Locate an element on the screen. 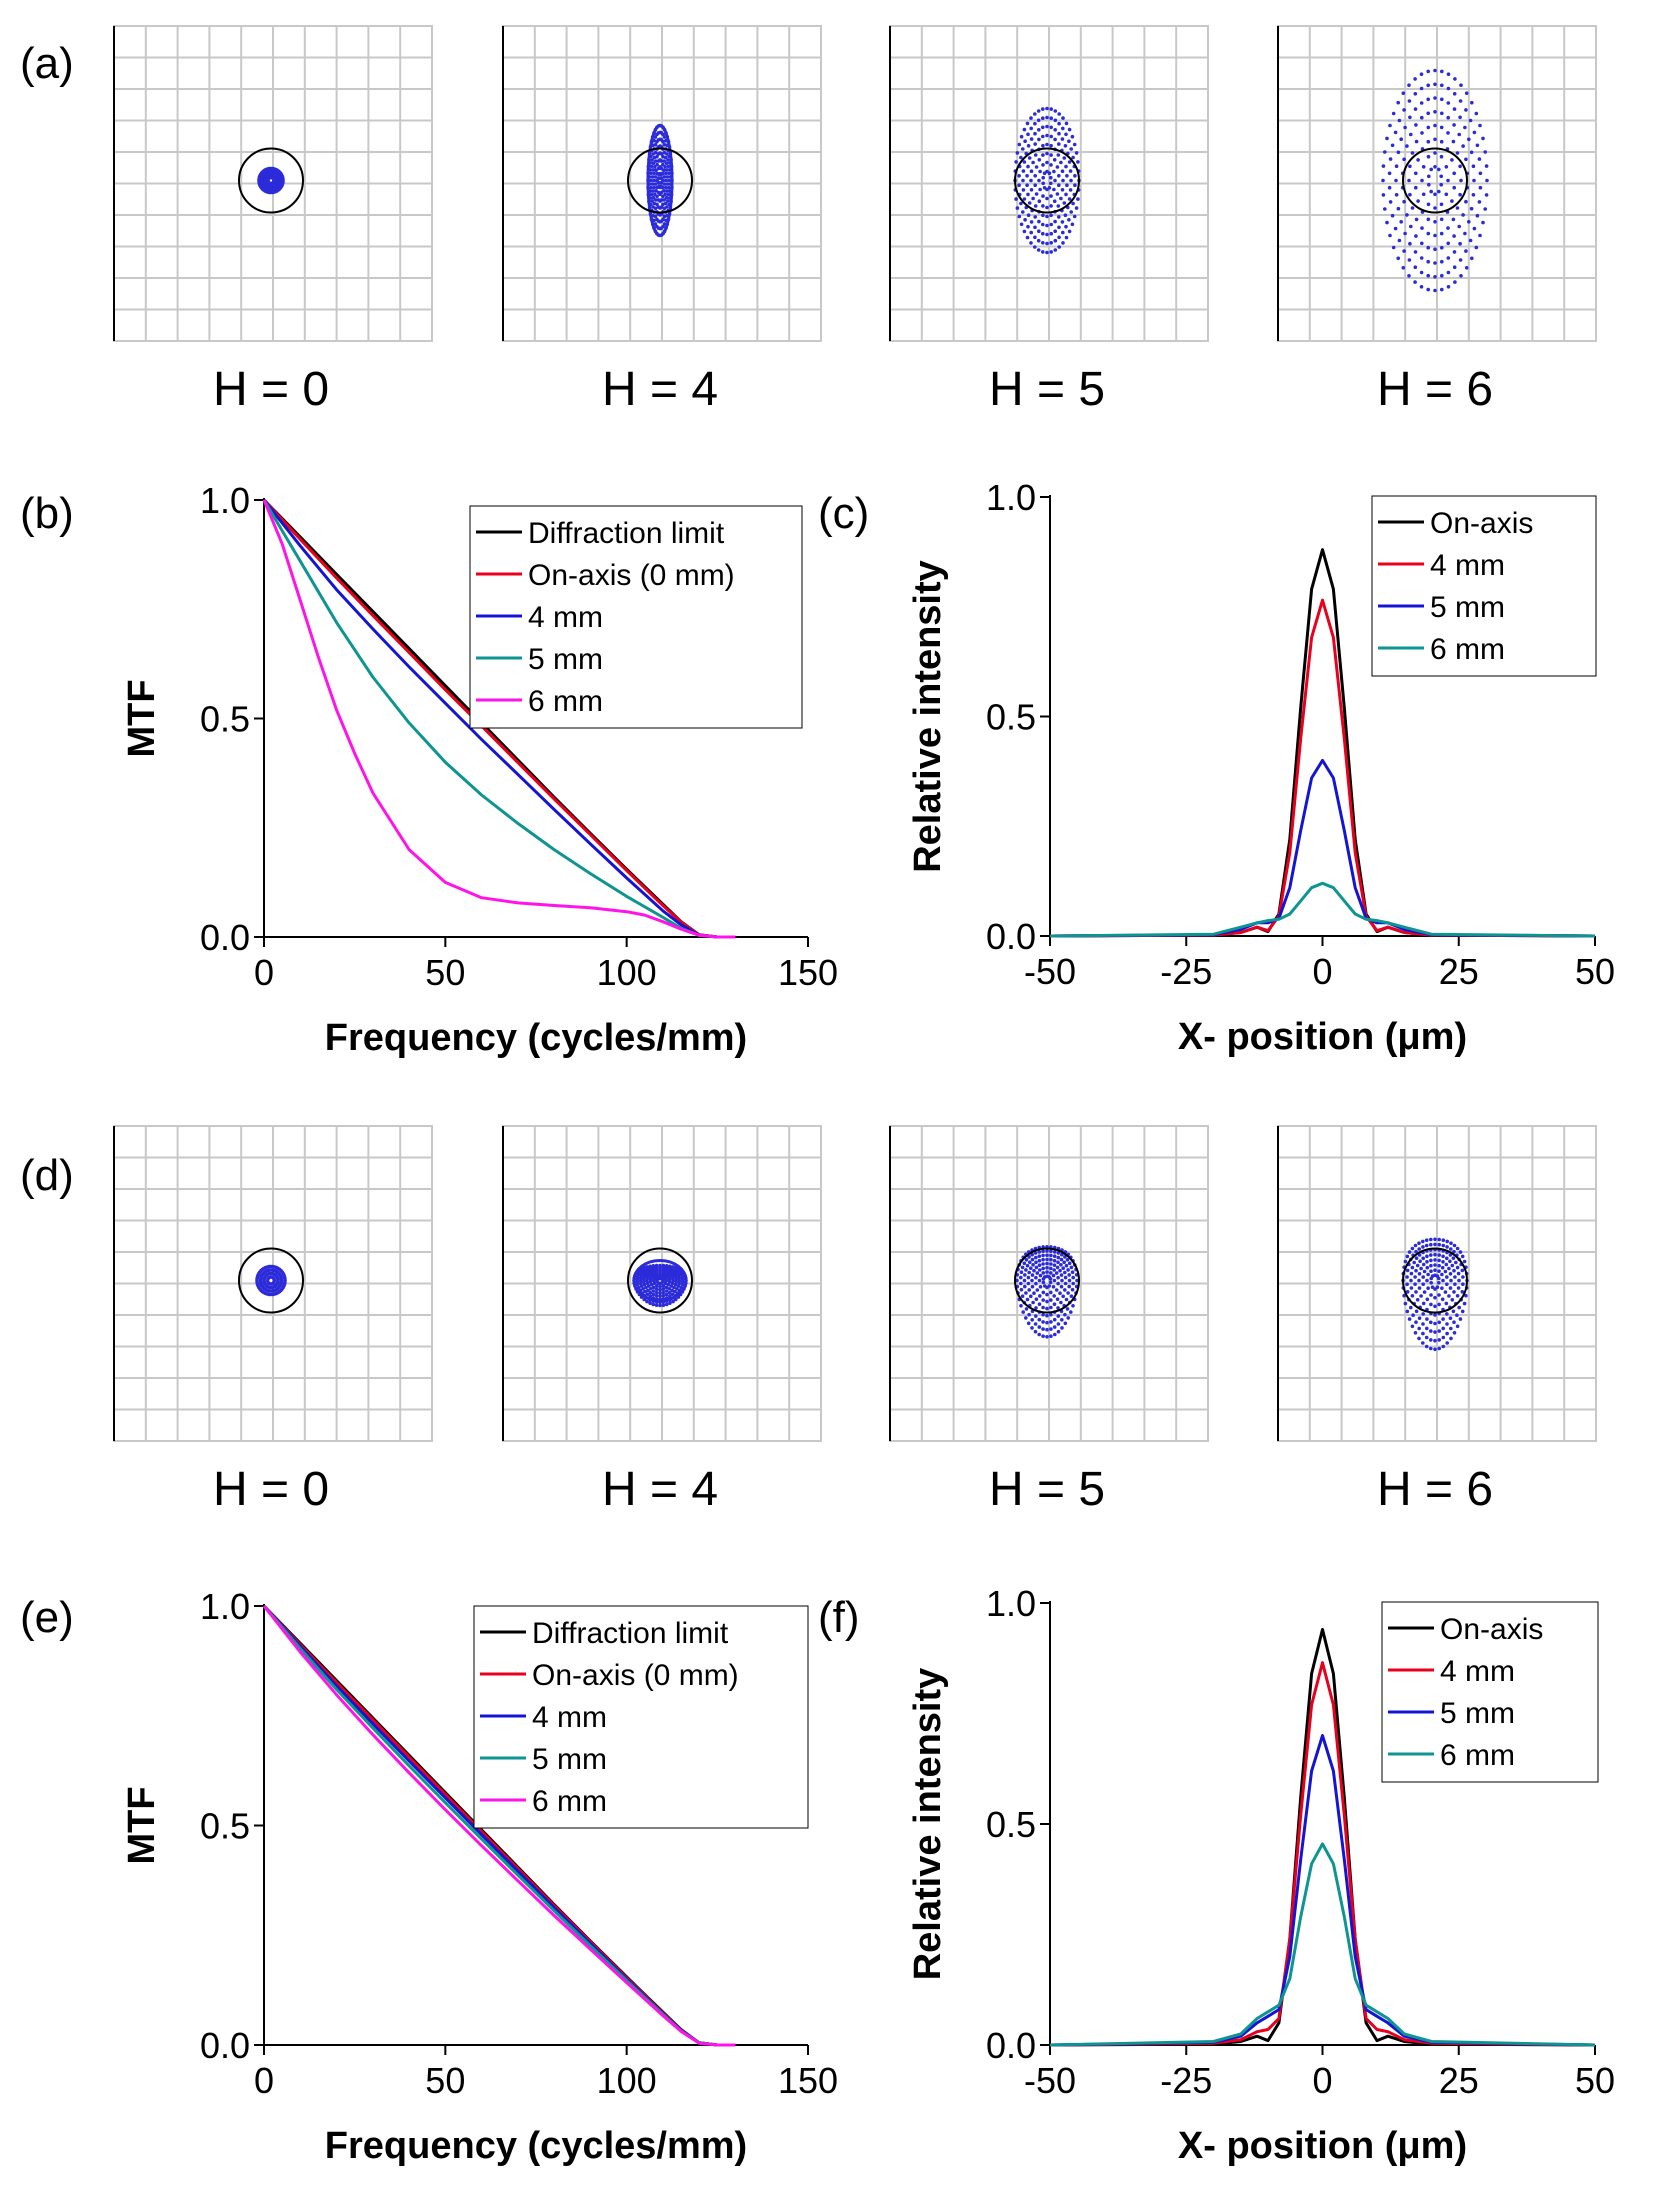 The image size is (1654, 2204). y-axis-label: MTF is located at coordinates (142, 1825).